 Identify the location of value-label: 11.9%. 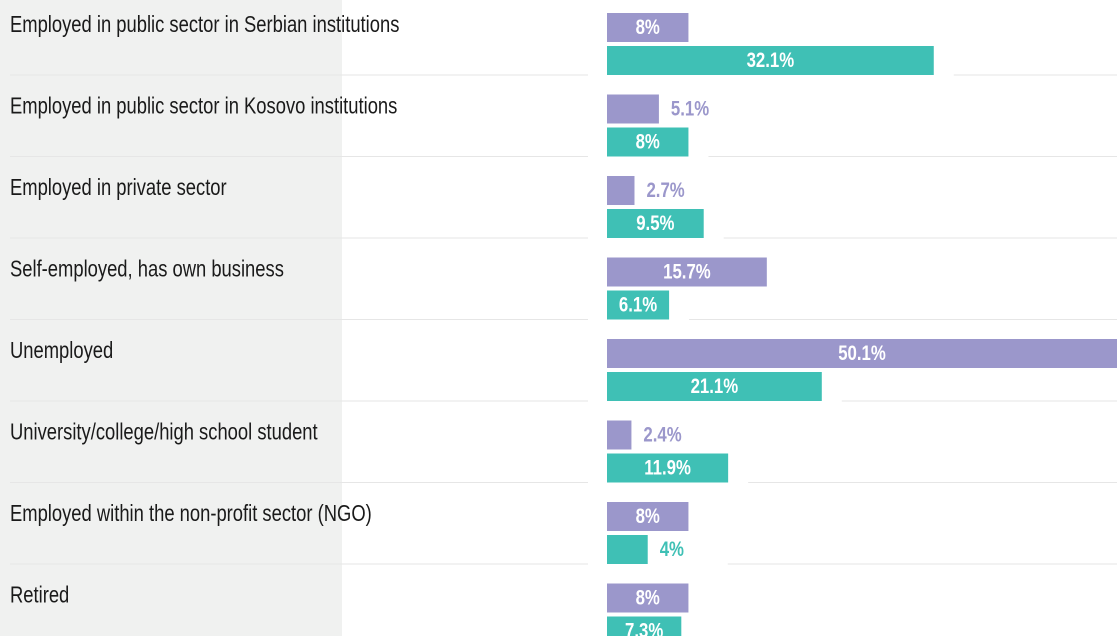
(667, 468).